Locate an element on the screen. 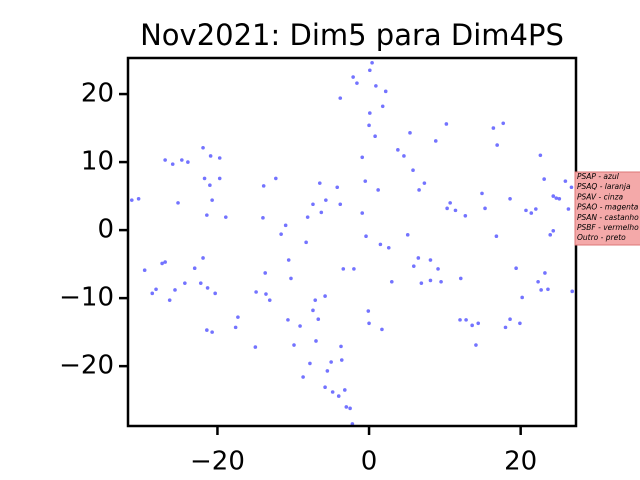 This screenshot has width=640, height=480. legend-entry: PSAO - magenta is located at coordinates (608, 207).